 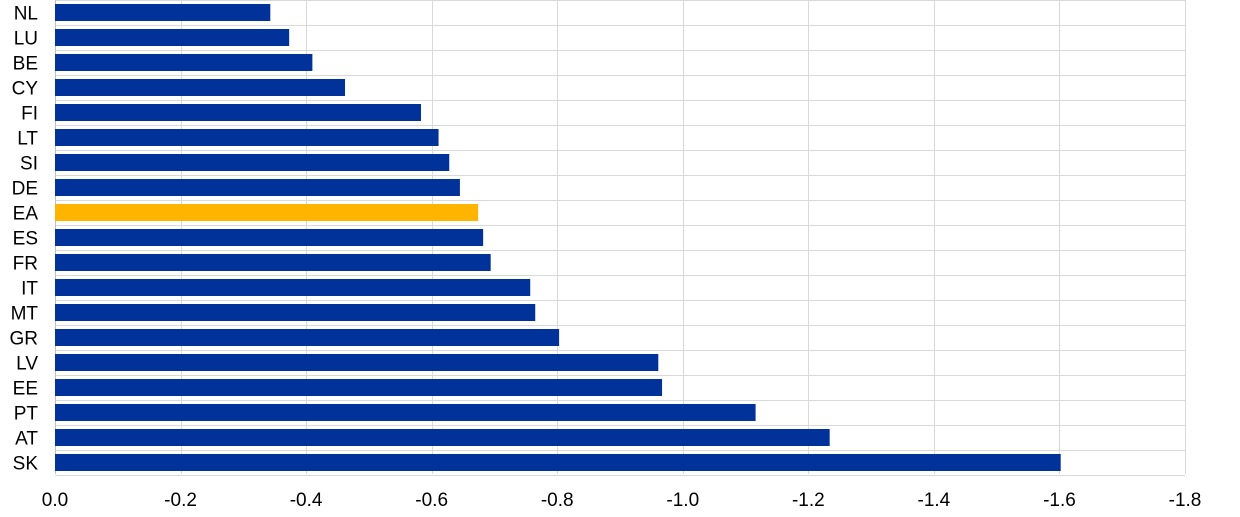 I want to click on x-tick-label: -1.4, so click(x=934, y=500).